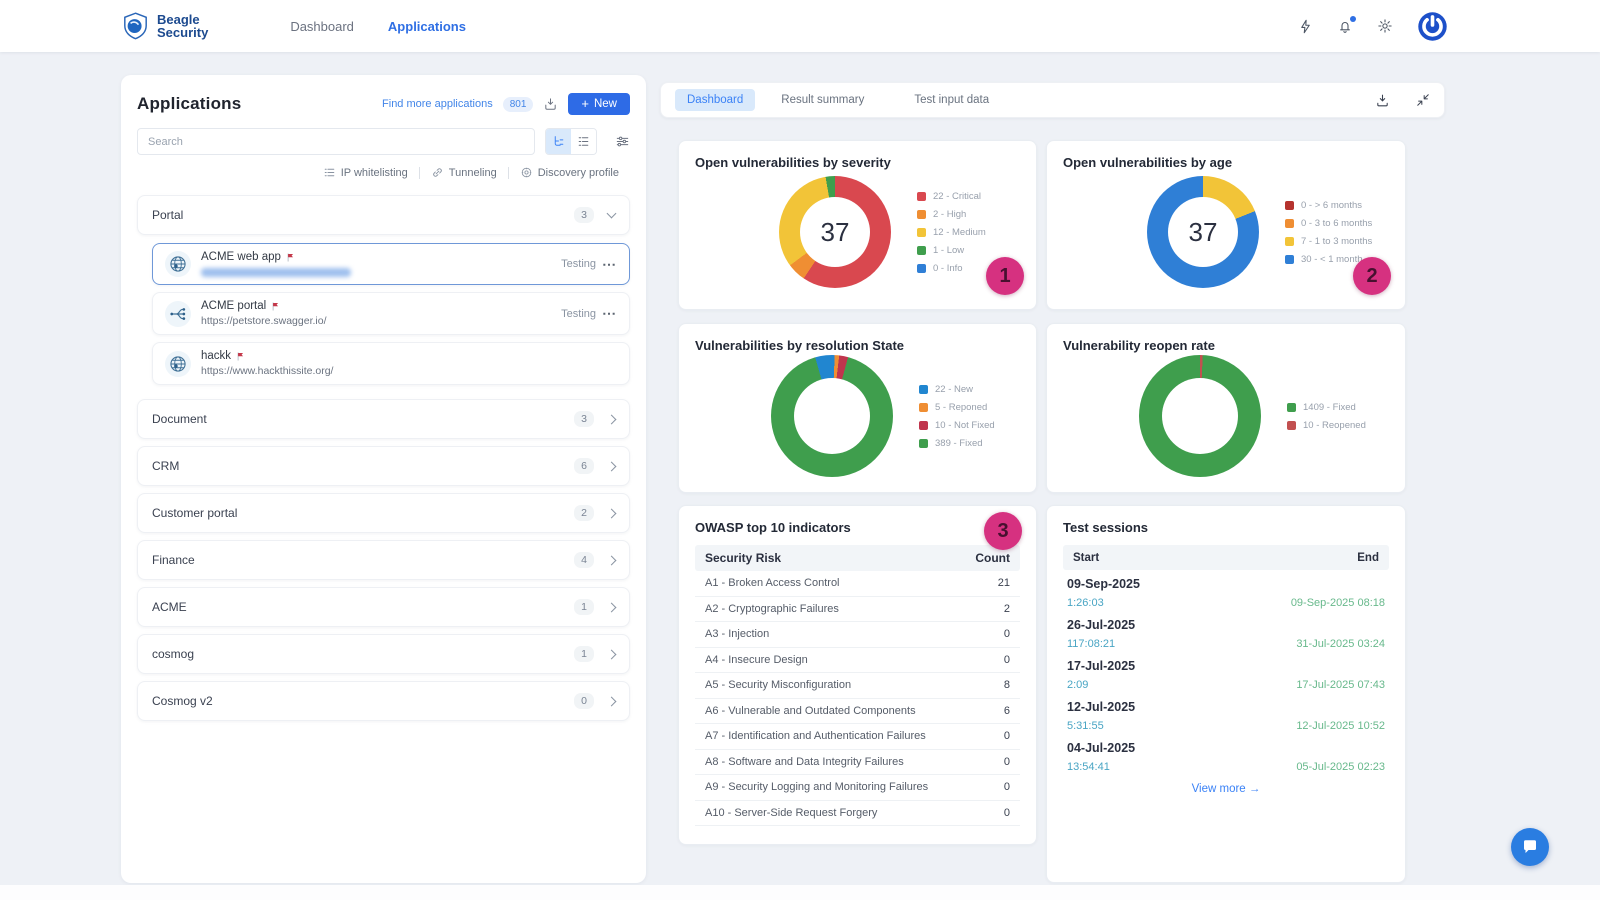 Image resolution: width=1600 pixels, height=900 pixels. I want to click on find-more-applications-link: Find more applications, so click(437, 104).